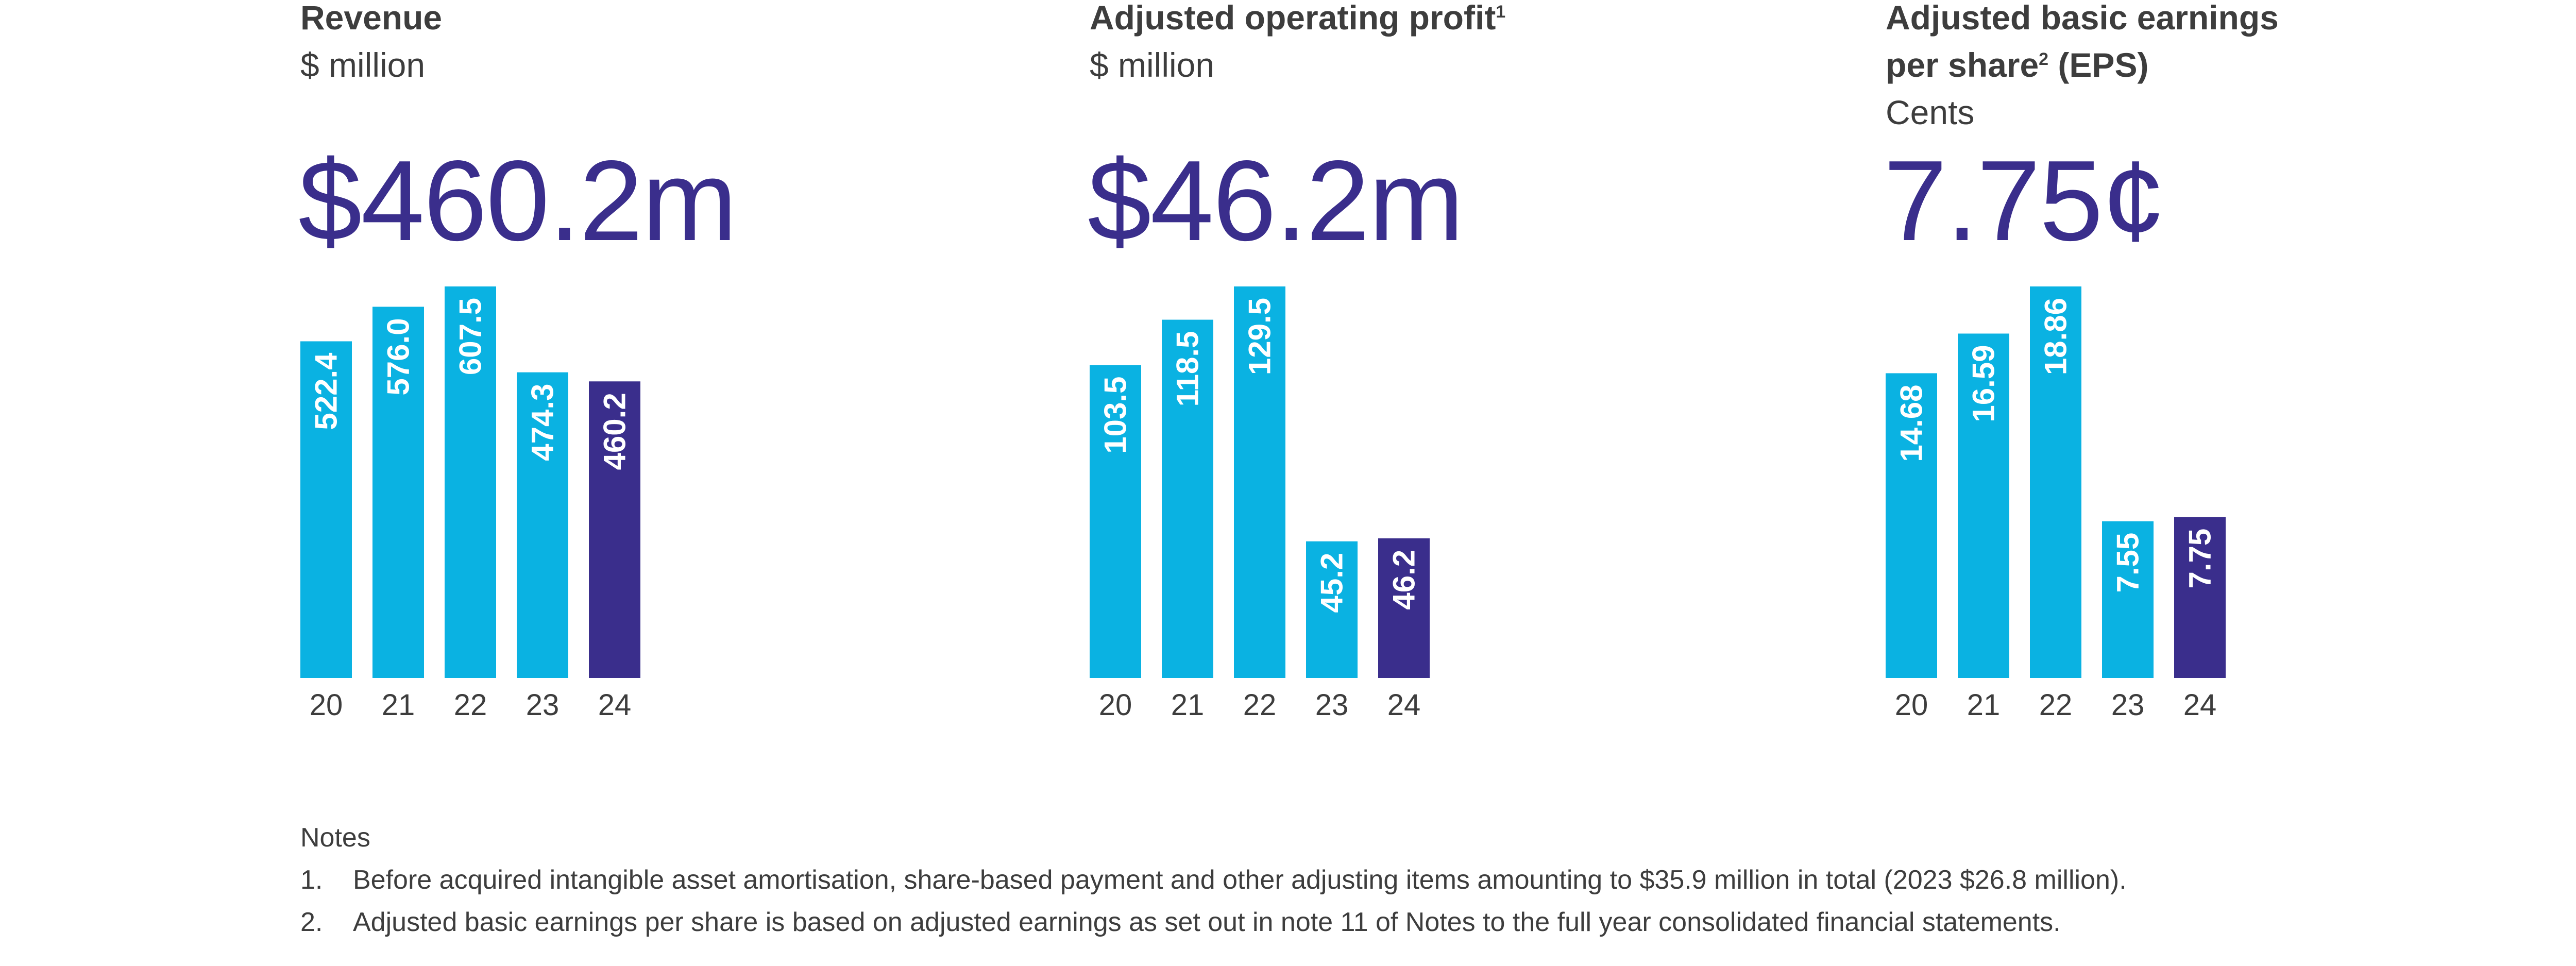 This screenshot has width=2576, height=966. I want to click on bar-value-label: 576.0, so click(398, 356).